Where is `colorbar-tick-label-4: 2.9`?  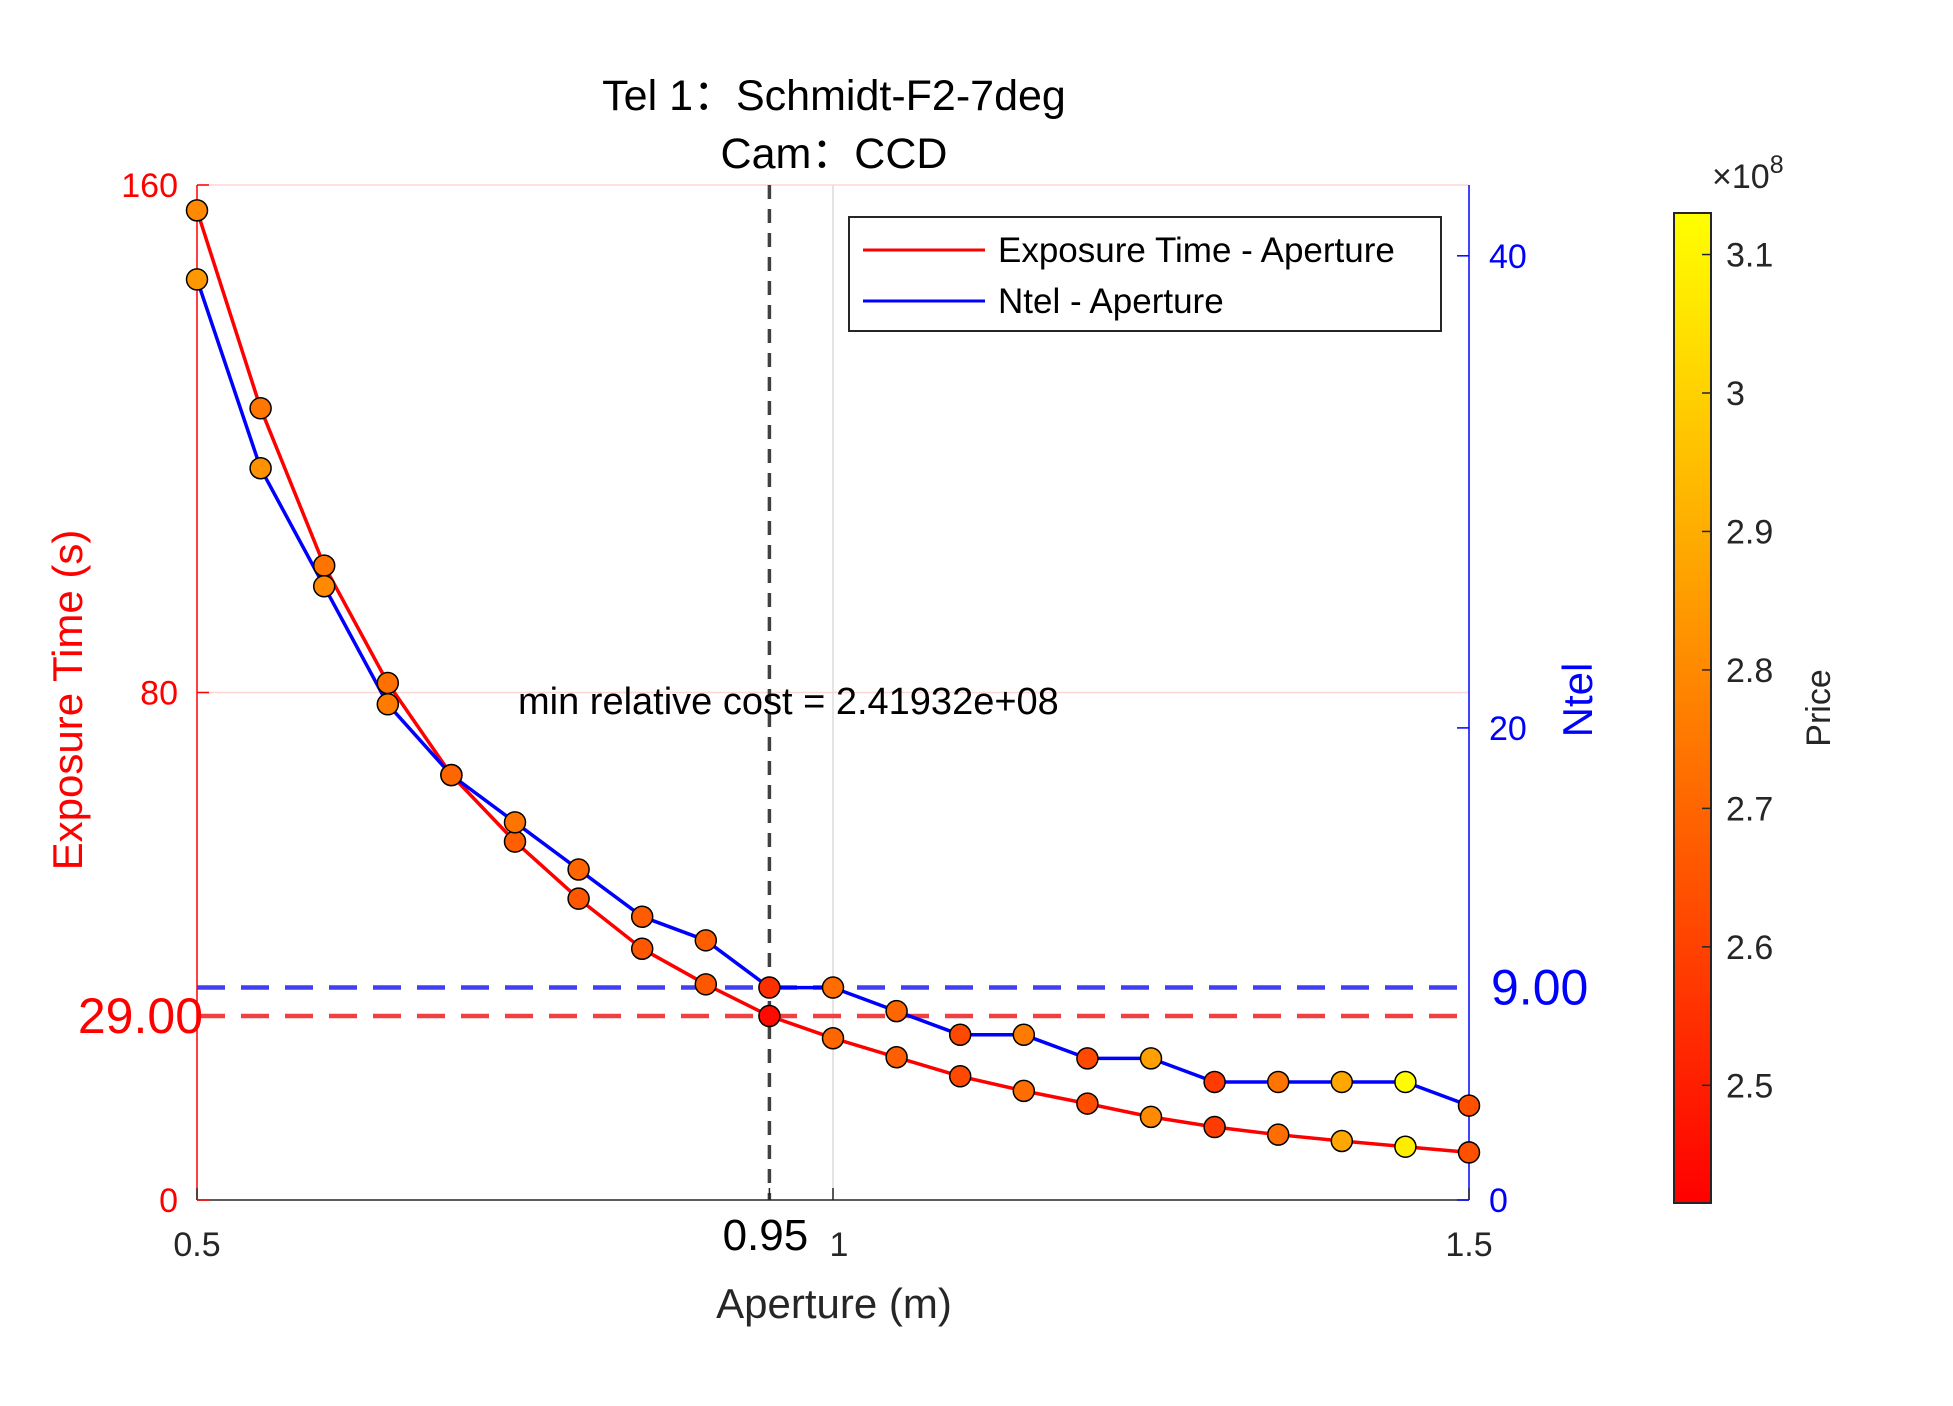
colorbar-tick-label-4: 2.9 is located at coordinates (1749, 532).